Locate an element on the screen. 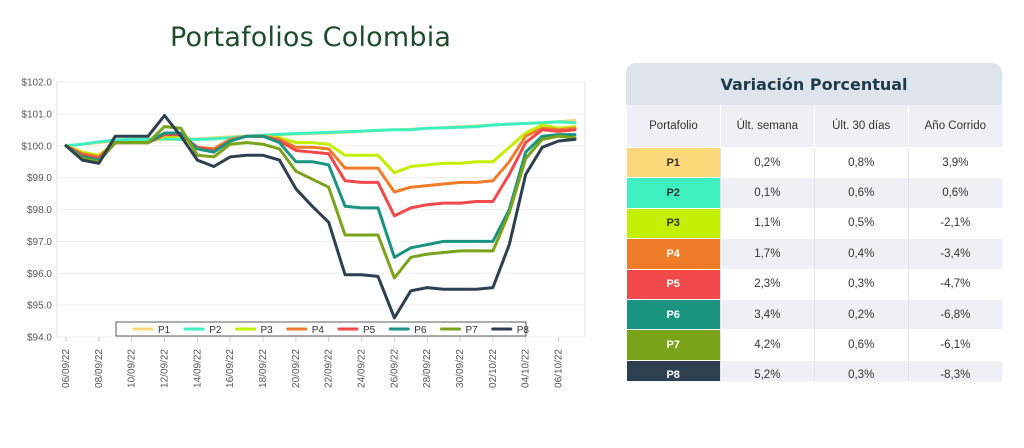 The height and width of the screenshot is (448, 1024). last-week-cell: 1,1% is located at coordinates (767, 223).